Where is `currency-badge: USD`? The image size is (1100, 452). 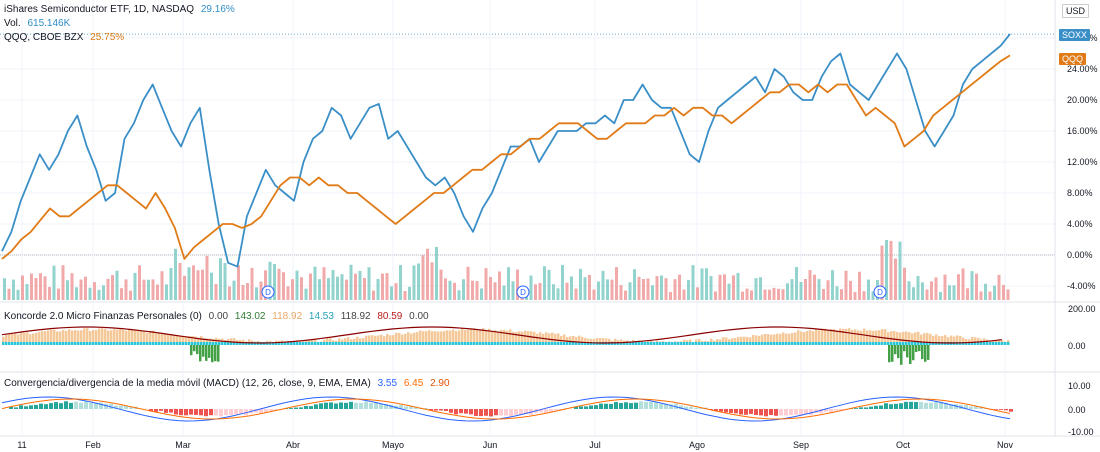
currency-badge: USD is located at coordinates (1076, 11).